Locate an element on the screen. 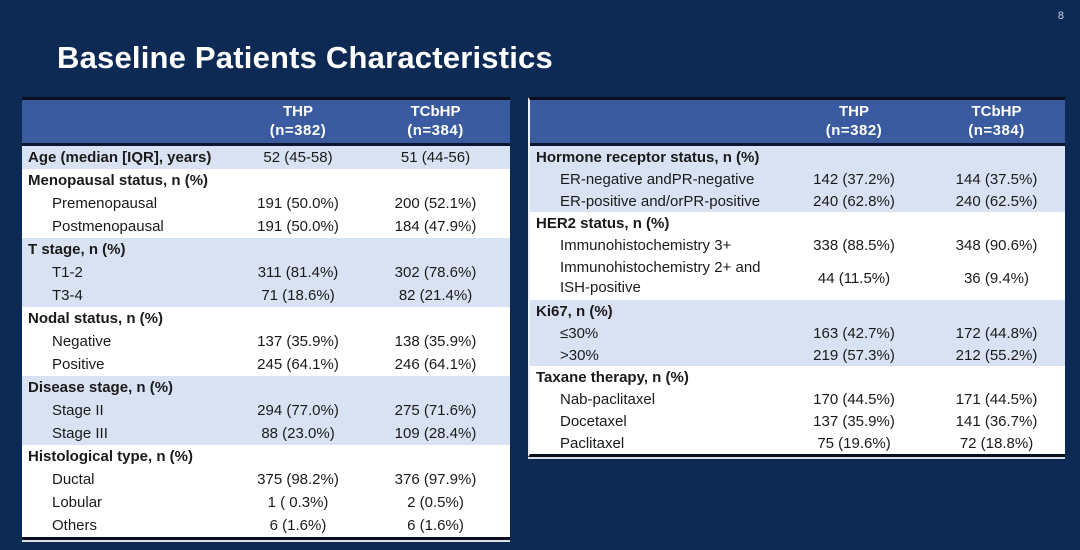 Image resolution: width=1080 pixels, height=550 pixels. table-row: Ductal 375 (98.2%) 376 (97.9%) is located at coordinates (266, 479).